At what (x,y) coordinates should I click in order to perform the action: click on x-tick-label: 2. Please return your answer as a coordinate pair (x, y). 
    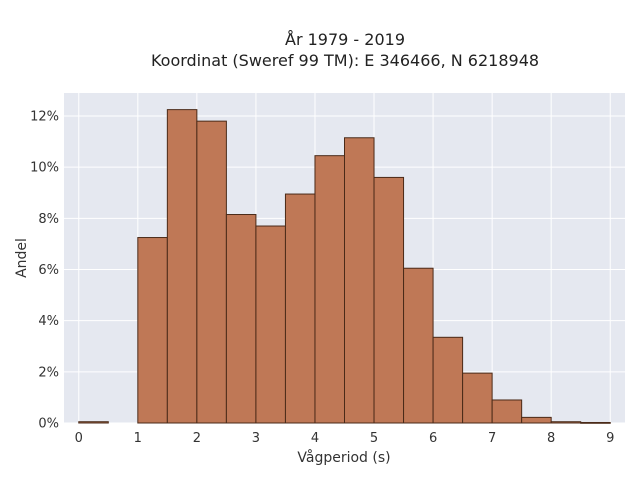
    Looking at the image, I should click on (197, 438).